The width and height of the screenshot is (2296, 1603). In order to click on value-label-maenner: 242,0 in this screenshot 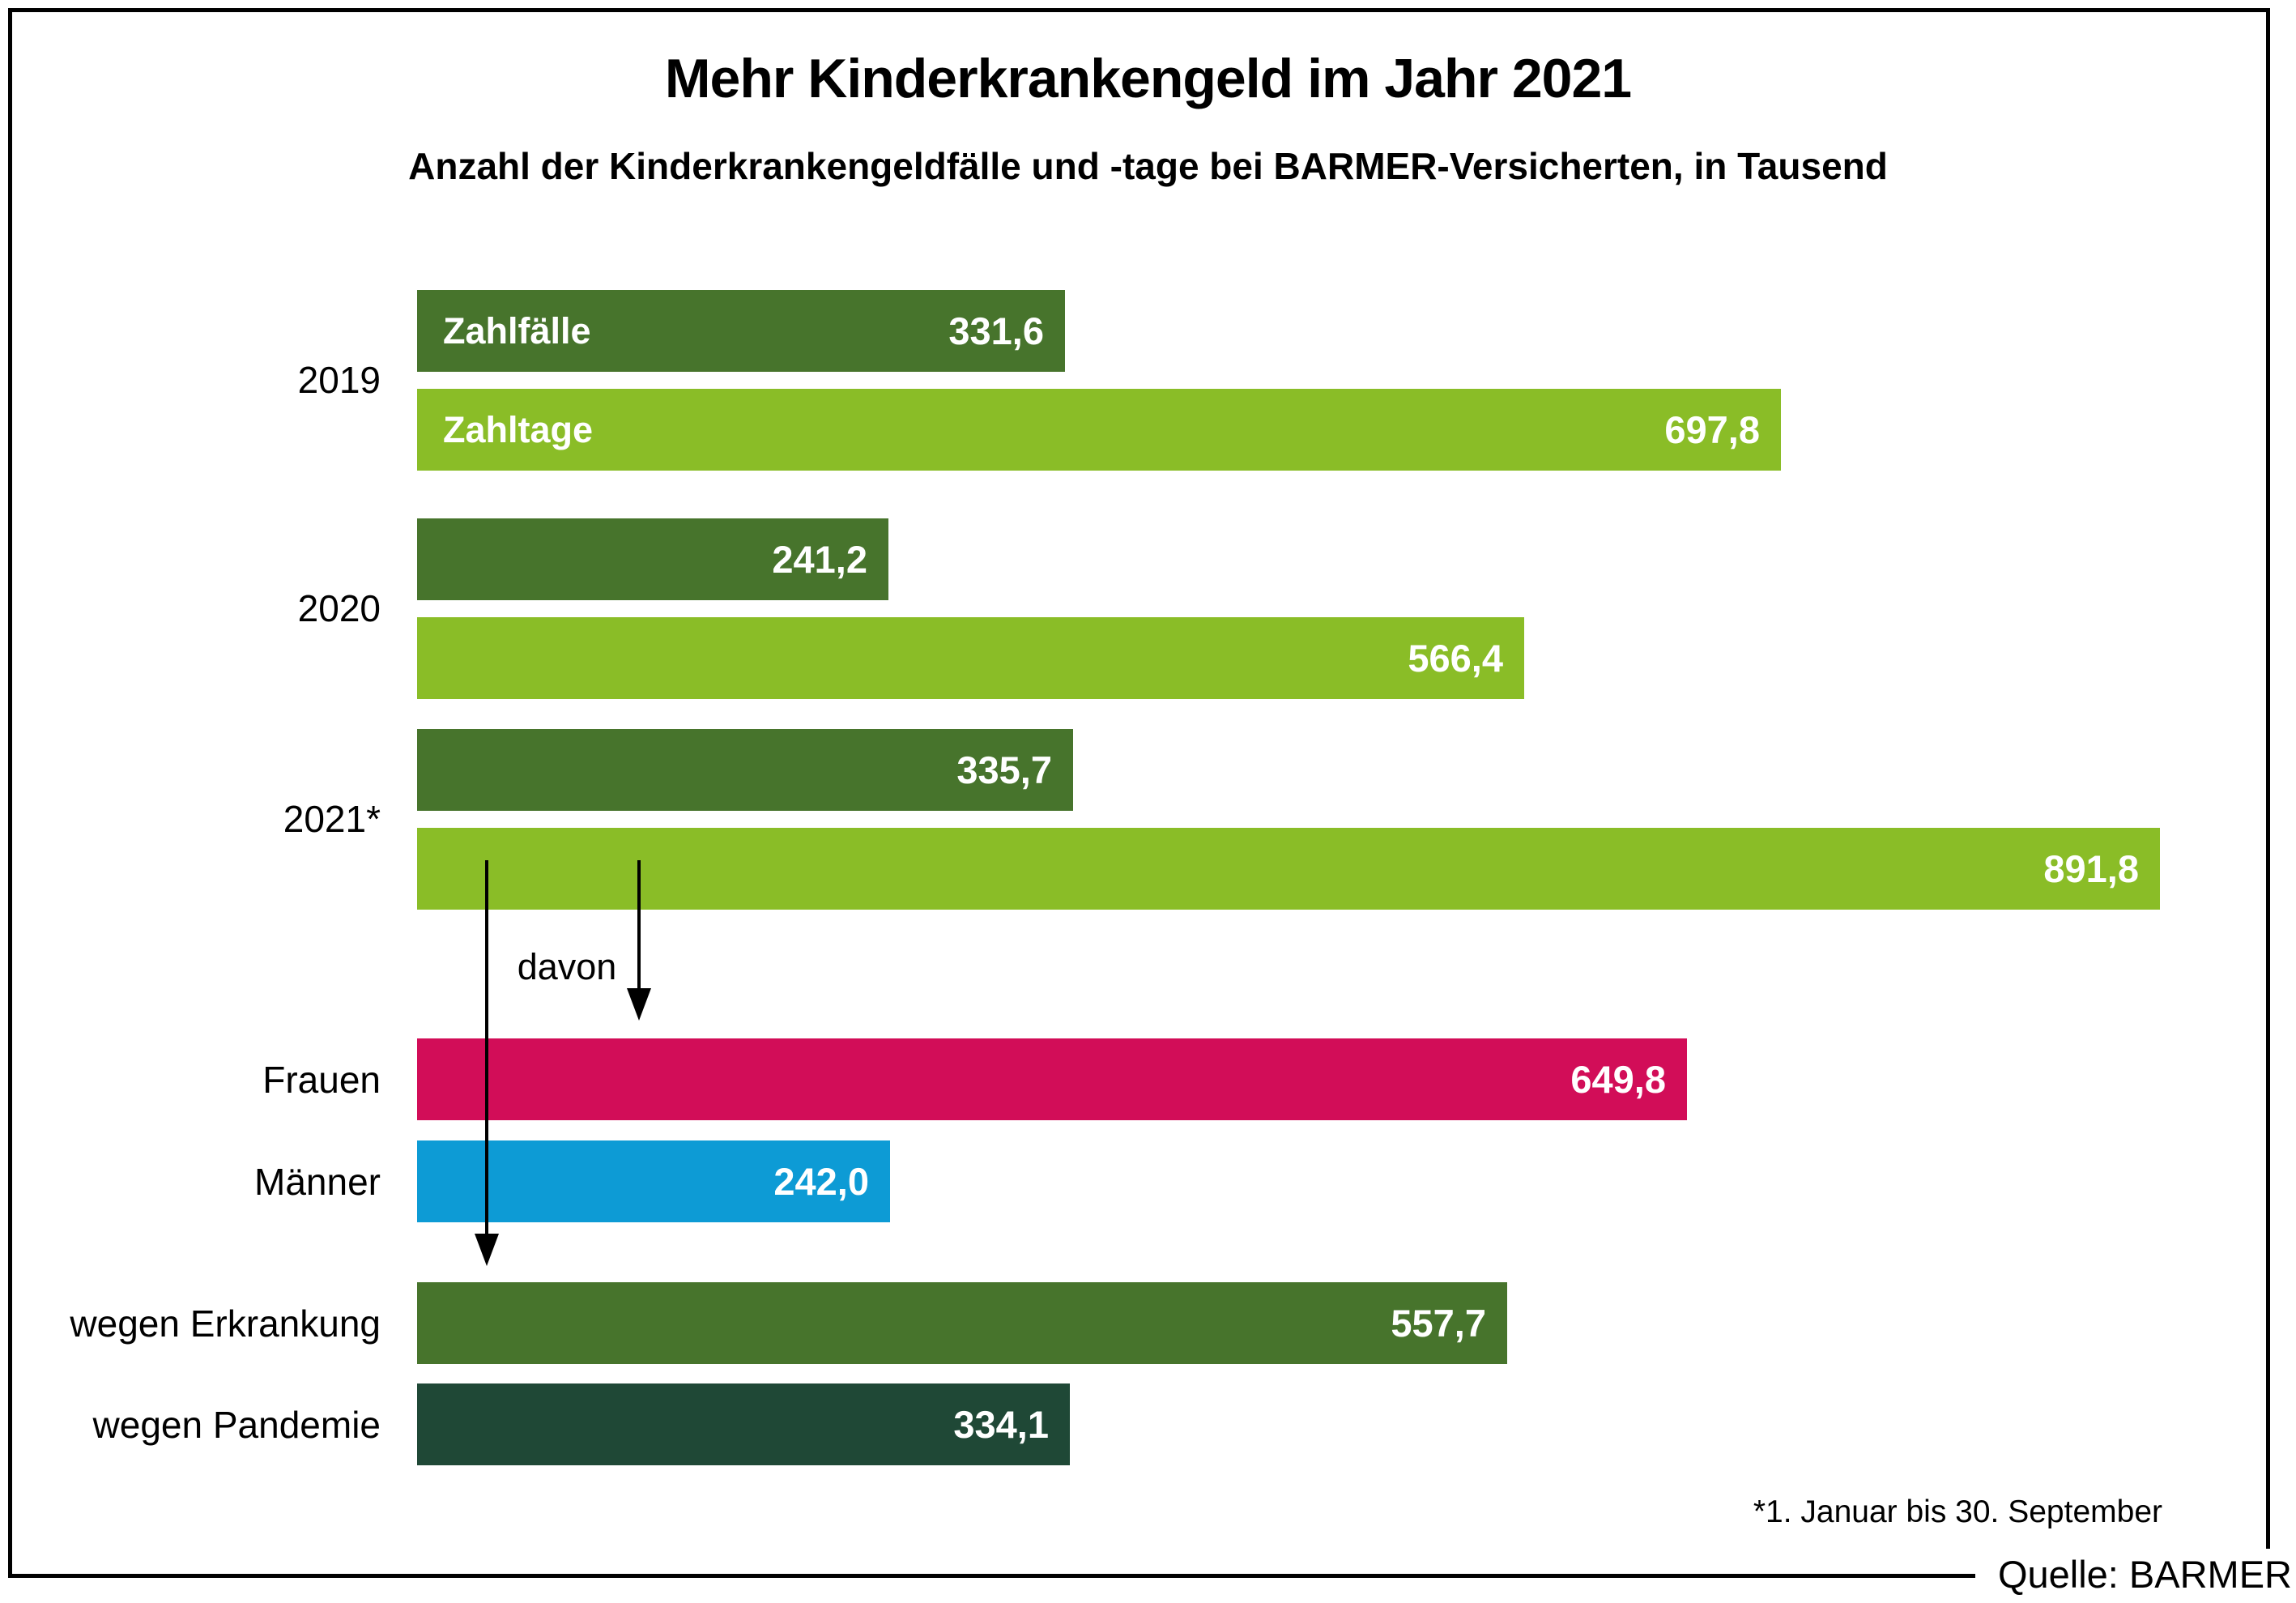, I will do `click(821, 1181)`.